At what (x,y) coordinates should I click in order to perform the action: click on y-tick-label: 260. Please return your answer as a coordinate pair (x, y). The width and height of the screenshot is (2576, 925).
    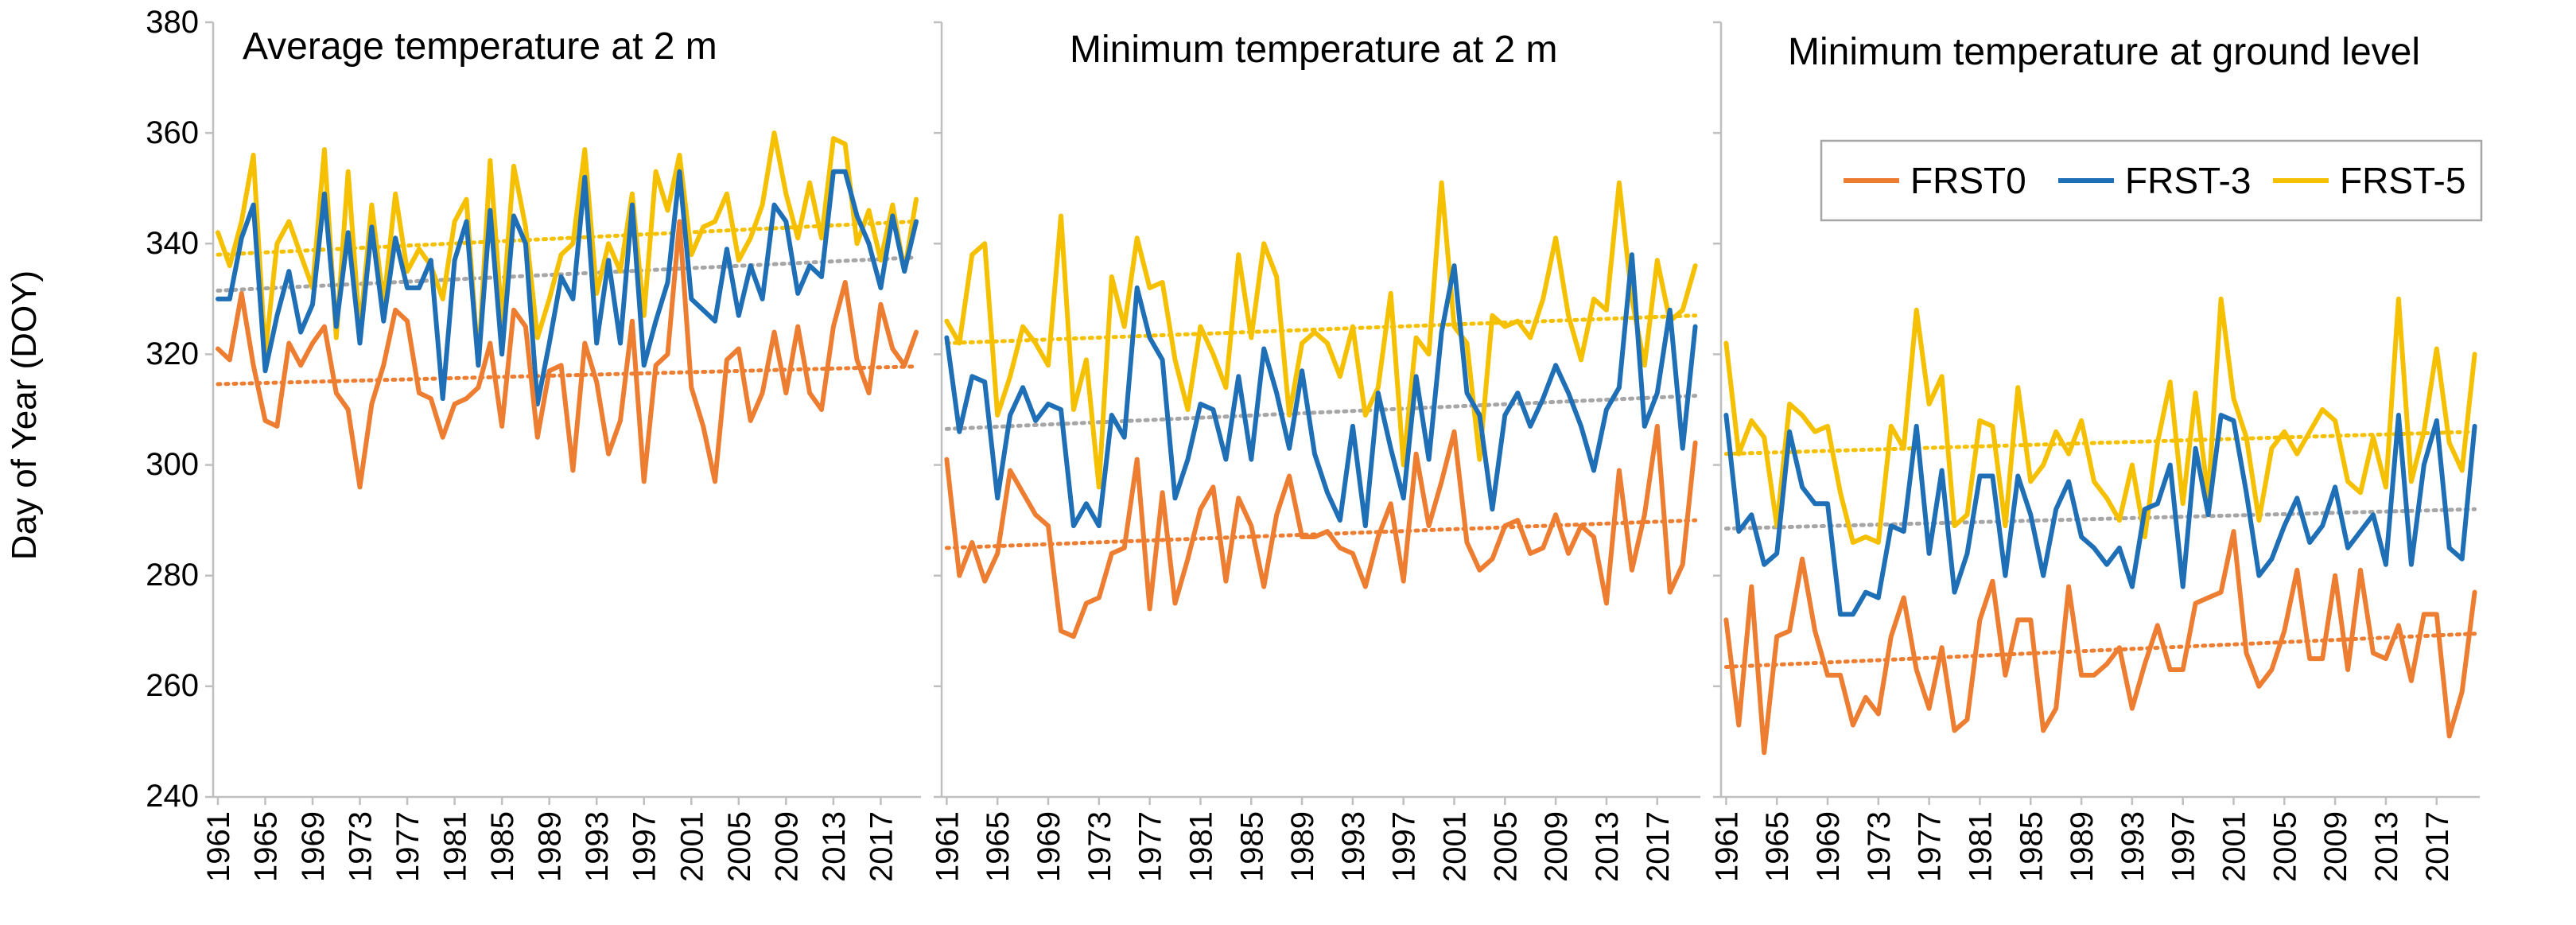
    Looking at the image, I should click on (172, 685).